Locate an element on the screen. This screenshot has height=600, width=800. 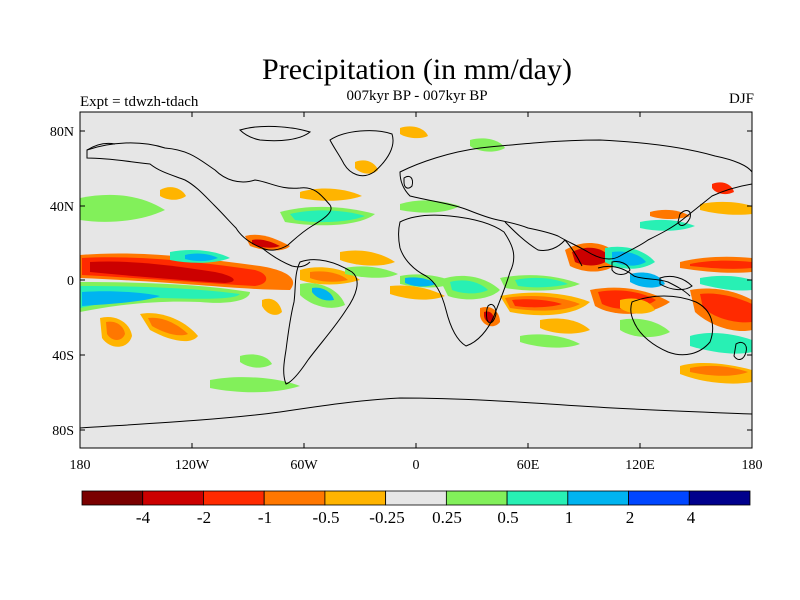
colorbar-label: 2 is located at coordinates (630, 517).